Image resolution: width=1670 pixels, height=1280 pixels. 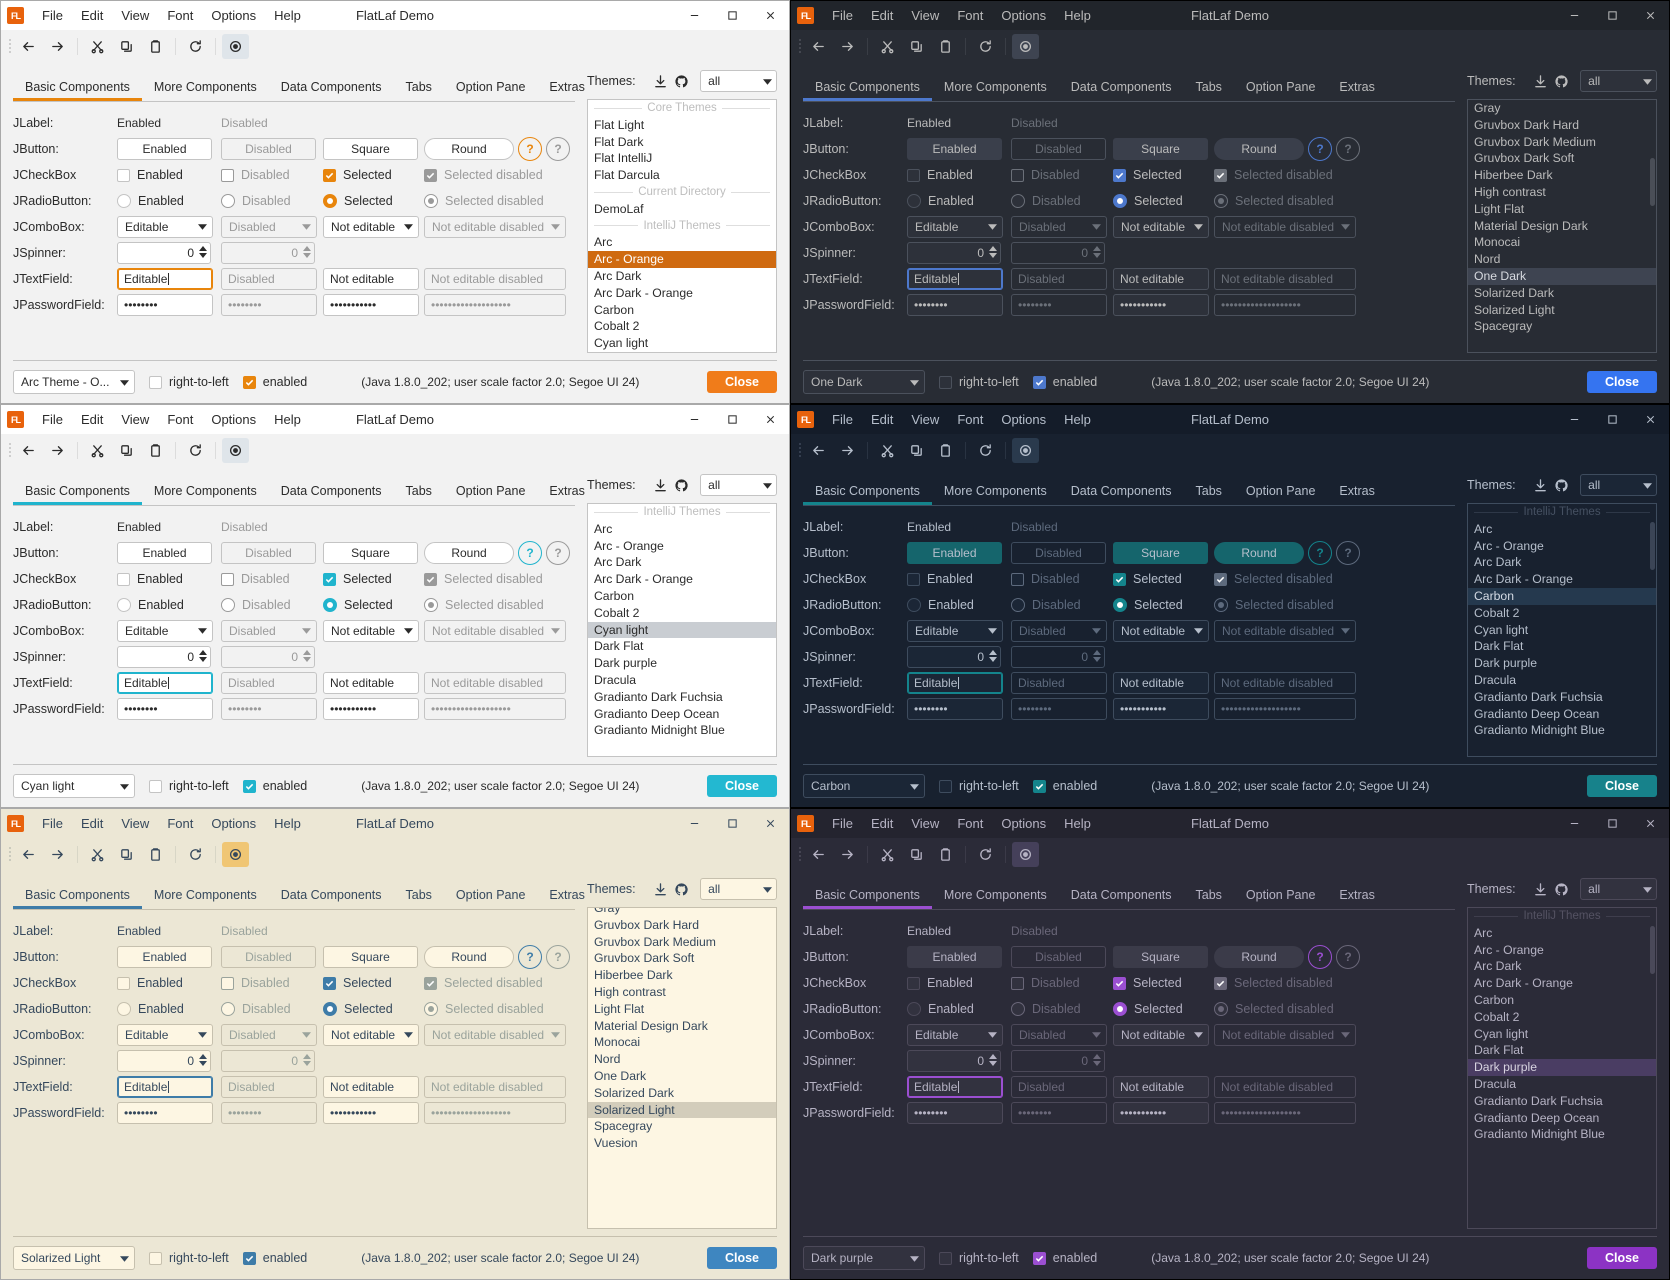 What do you see at coordinates (607, 1059) in the screenshot?
I see `themes-list-item: Nord` at bounding box center [607, 1059].